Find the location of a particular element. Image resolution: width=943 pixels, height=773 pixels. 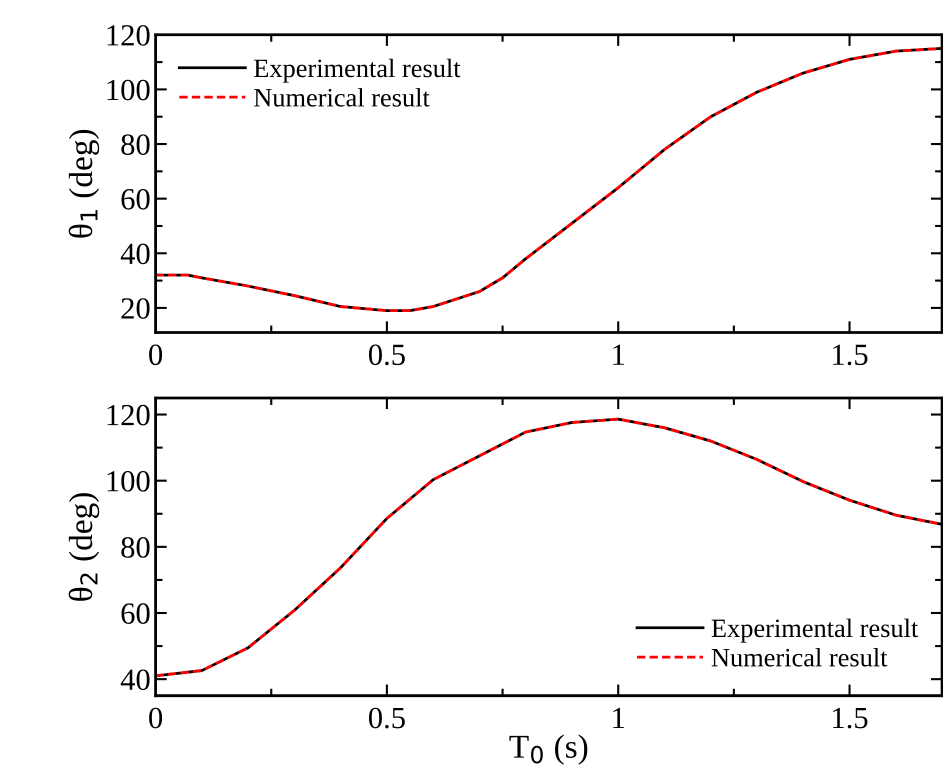

y-axis-title: θ$_{1}$ (deg) is located at coordinates (84, 184).